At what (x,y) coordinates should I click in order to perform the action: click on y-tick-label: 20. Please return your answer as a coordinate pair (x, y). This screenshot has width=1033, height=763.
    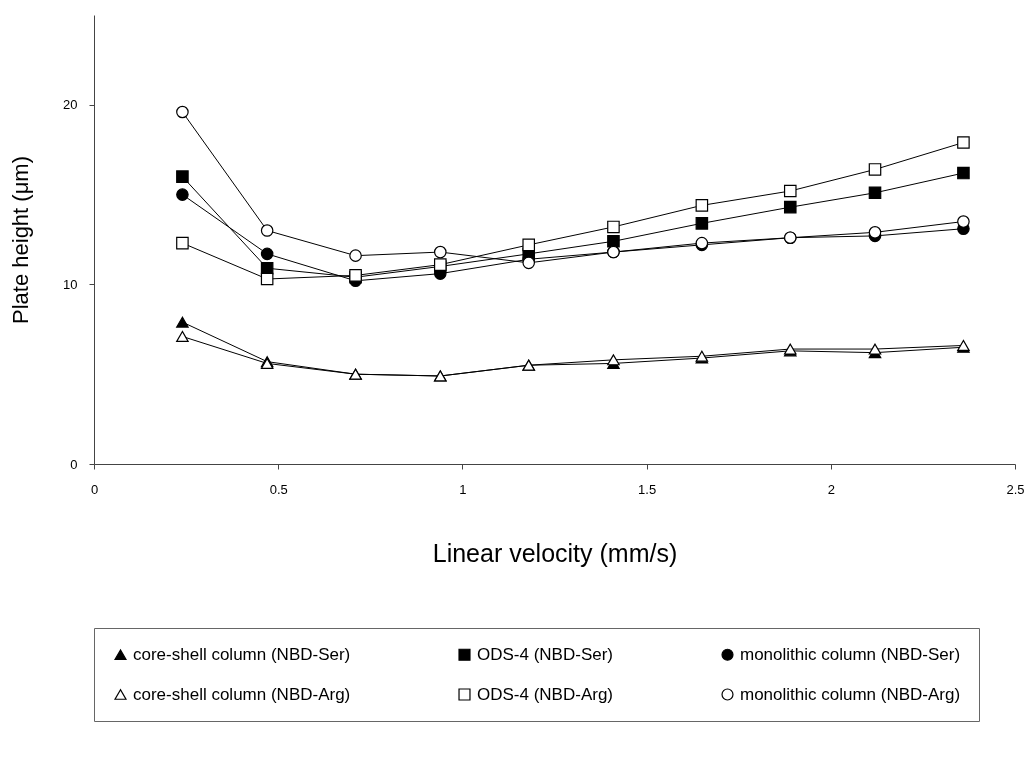
    Looking at the image, I should click on (70, 105).